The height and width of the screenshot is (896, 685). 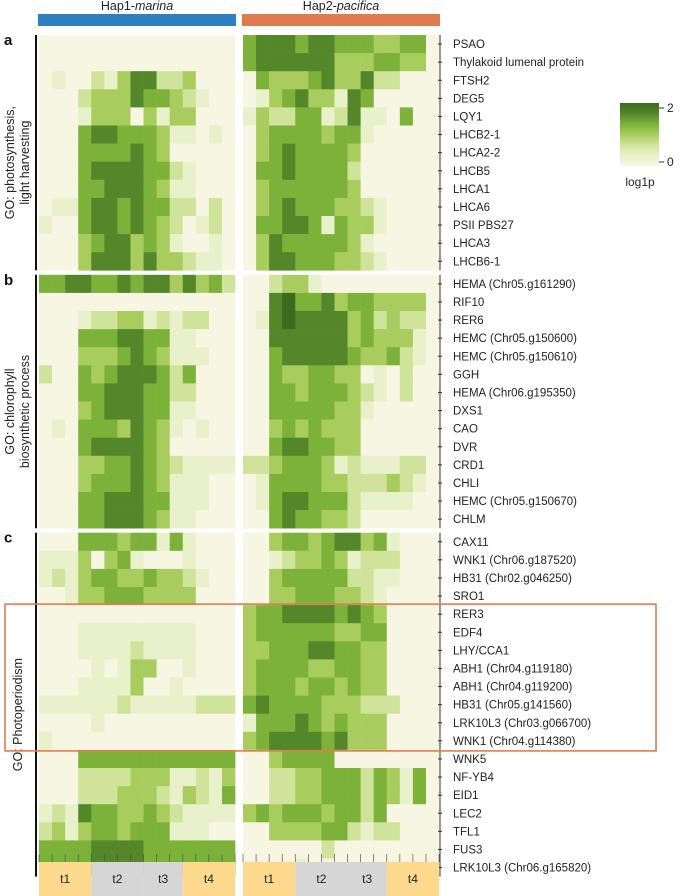 I want to click on gene-label: LRK10L3 (Chr06.g165820), so click(x=522, y=869).